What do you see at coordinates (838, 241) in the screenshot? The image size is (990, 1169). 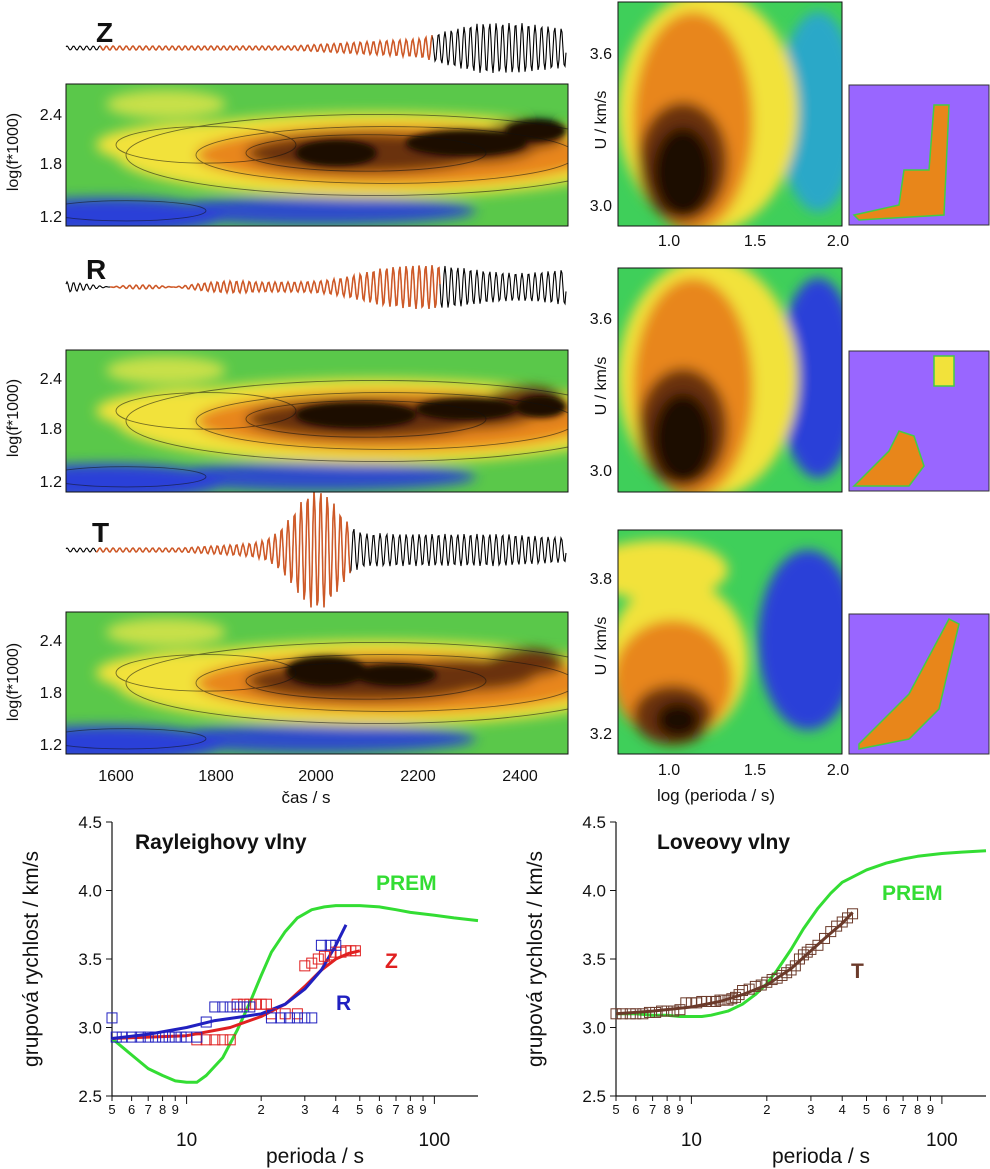 I see `xtick: 2.0` at bounding box center [838, 241].